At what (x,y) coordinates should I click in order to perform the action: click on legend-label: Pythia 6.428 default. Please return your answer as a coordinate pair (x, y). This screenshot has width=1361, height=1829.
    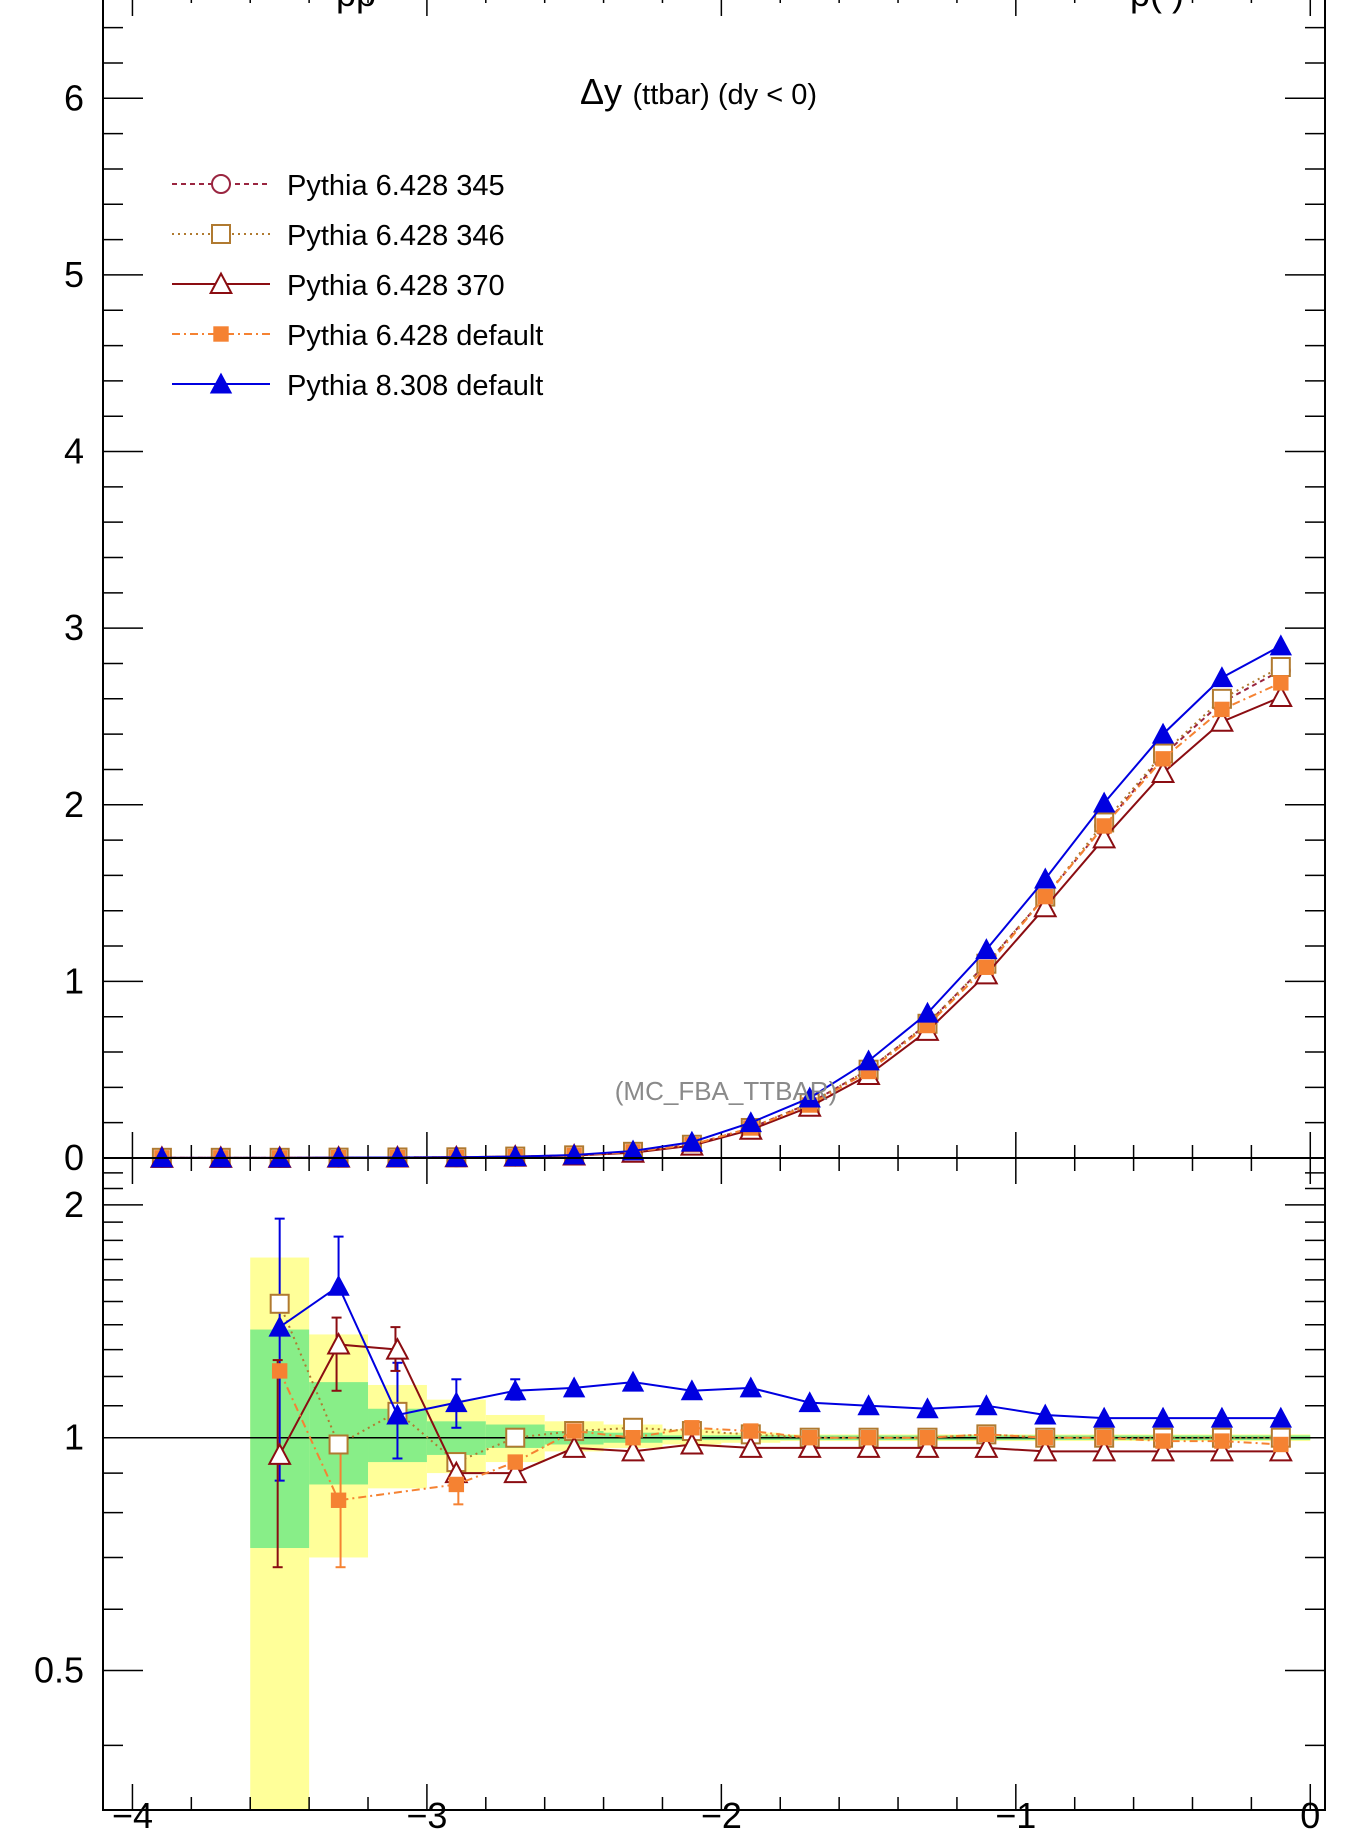
    Looking at the image, I should click on (415, 336).